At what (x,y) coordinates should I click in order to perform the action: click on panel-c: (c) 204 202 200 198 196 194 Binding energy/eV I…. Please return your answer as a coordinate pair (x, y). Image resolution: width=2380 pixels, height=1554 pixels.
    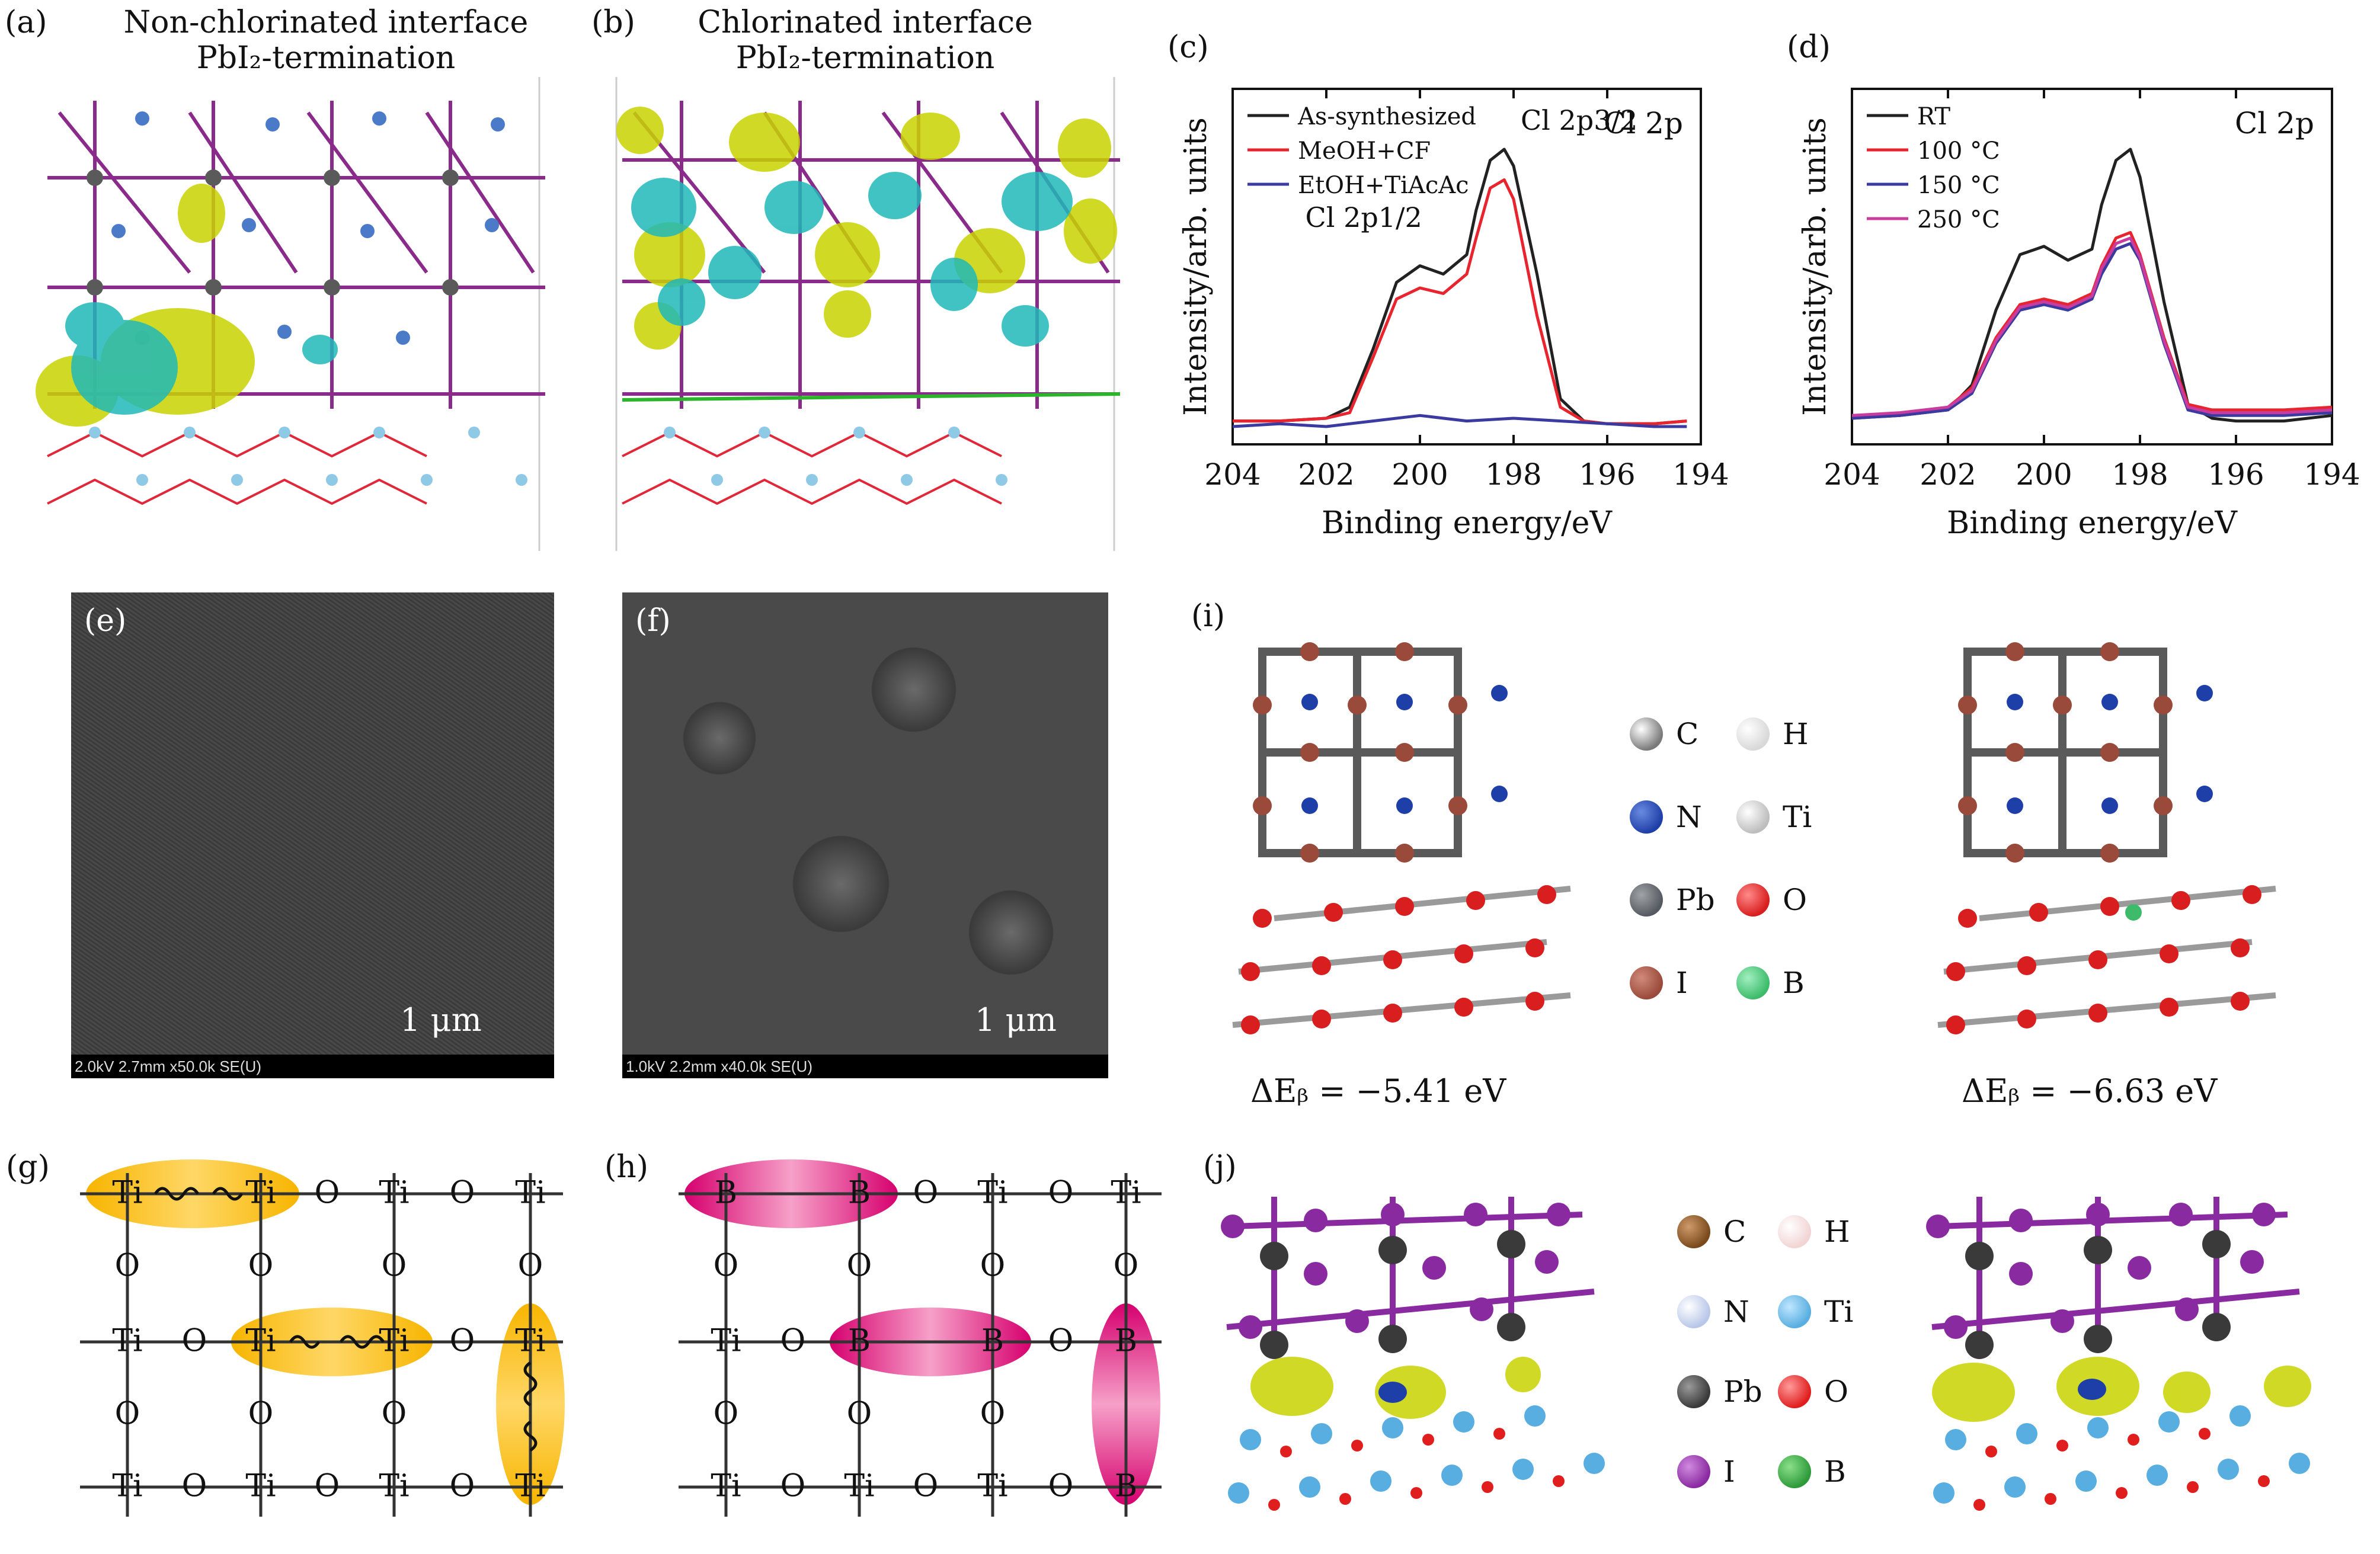
    Looking at the image, I should click on (1458, 290).